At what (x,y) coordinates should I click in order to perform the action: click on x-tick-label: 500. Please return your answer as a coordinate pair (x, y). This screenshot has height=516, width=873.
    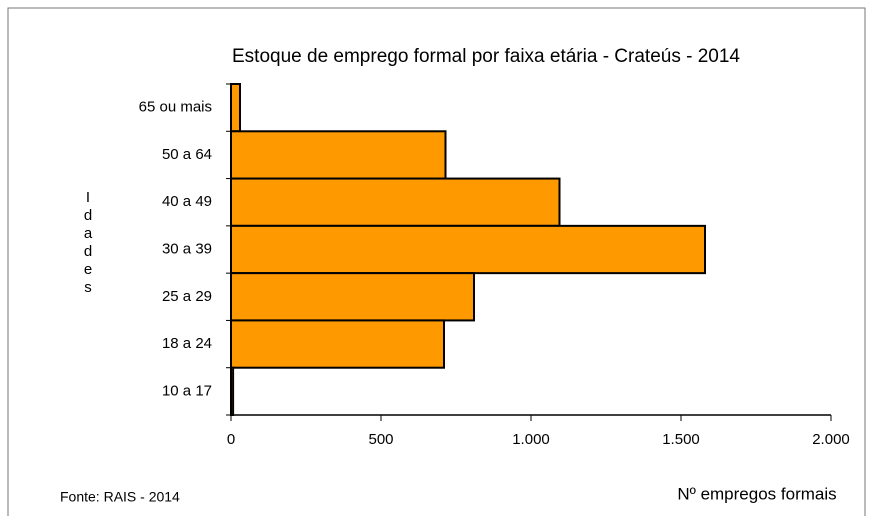
    Looking at the image, I should click on (380, 439).